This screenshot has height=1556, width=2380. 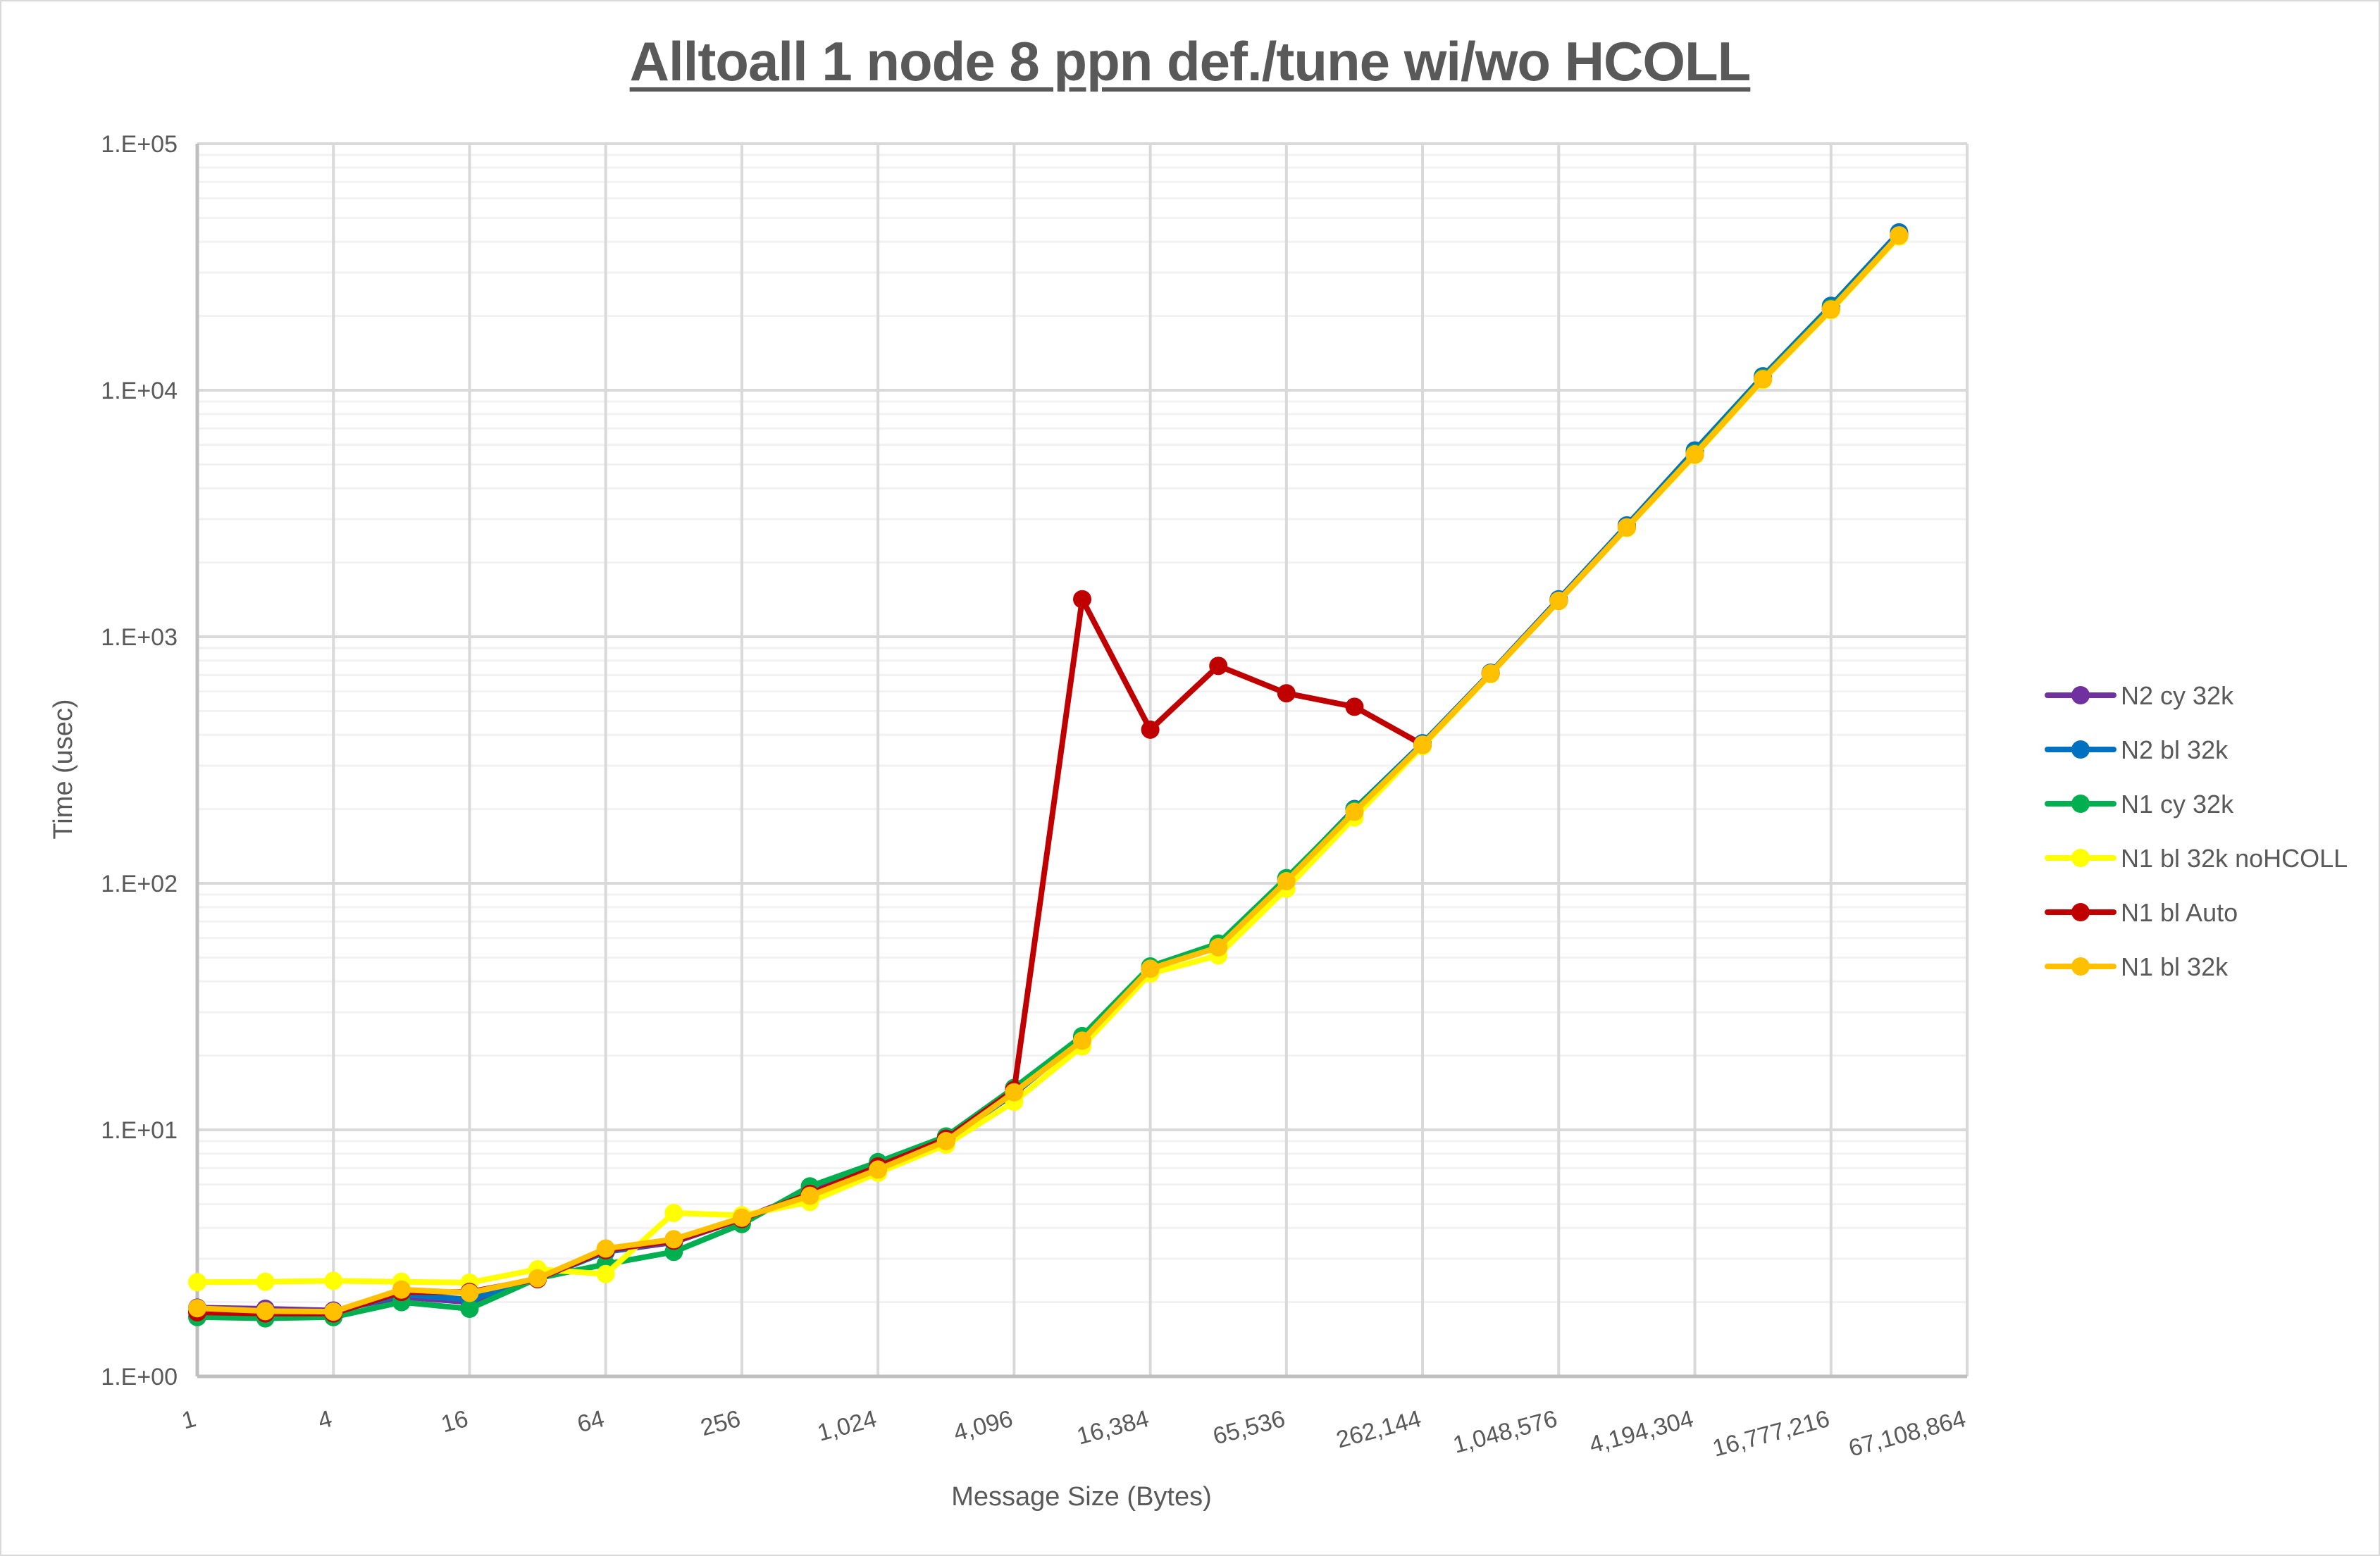 What do you see at coordinates (1771, 1433) in the screenshot?
I see `x-tick-label: 16,777,216` at bounding box center [1771, 1433].